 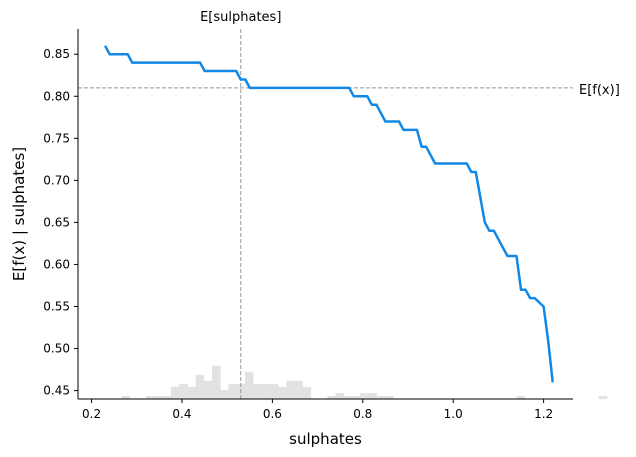 I want to click on y-tick-label: 0.60, so click(x=56, y=264).